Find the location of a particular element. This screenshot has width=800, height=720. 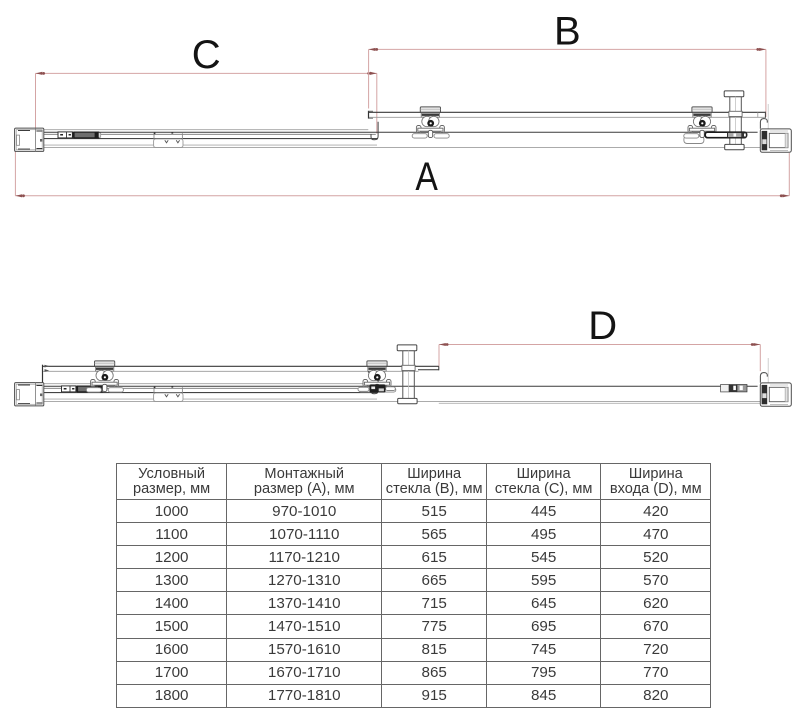

svg-text: B is located at coordinates (567, 32).